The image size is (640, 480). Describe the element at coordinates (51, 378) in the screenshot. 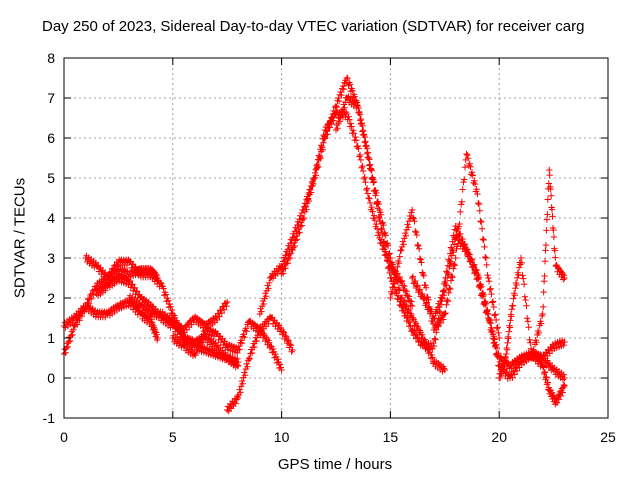

I see `y-tick-label: 0` at that location.